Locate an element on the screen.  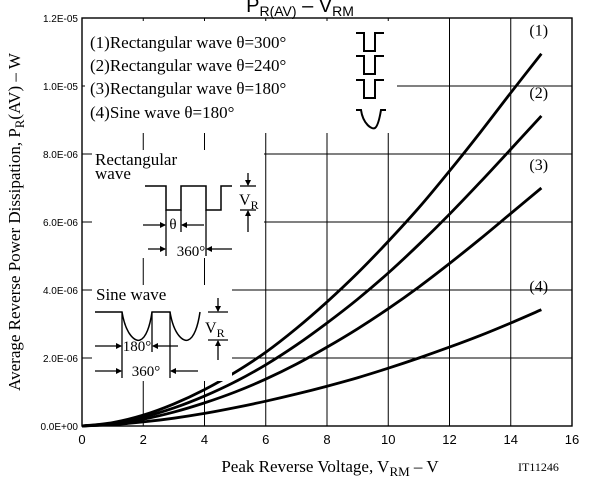
inset-sine-period-label: 360° is located at coordinates (146, 372).